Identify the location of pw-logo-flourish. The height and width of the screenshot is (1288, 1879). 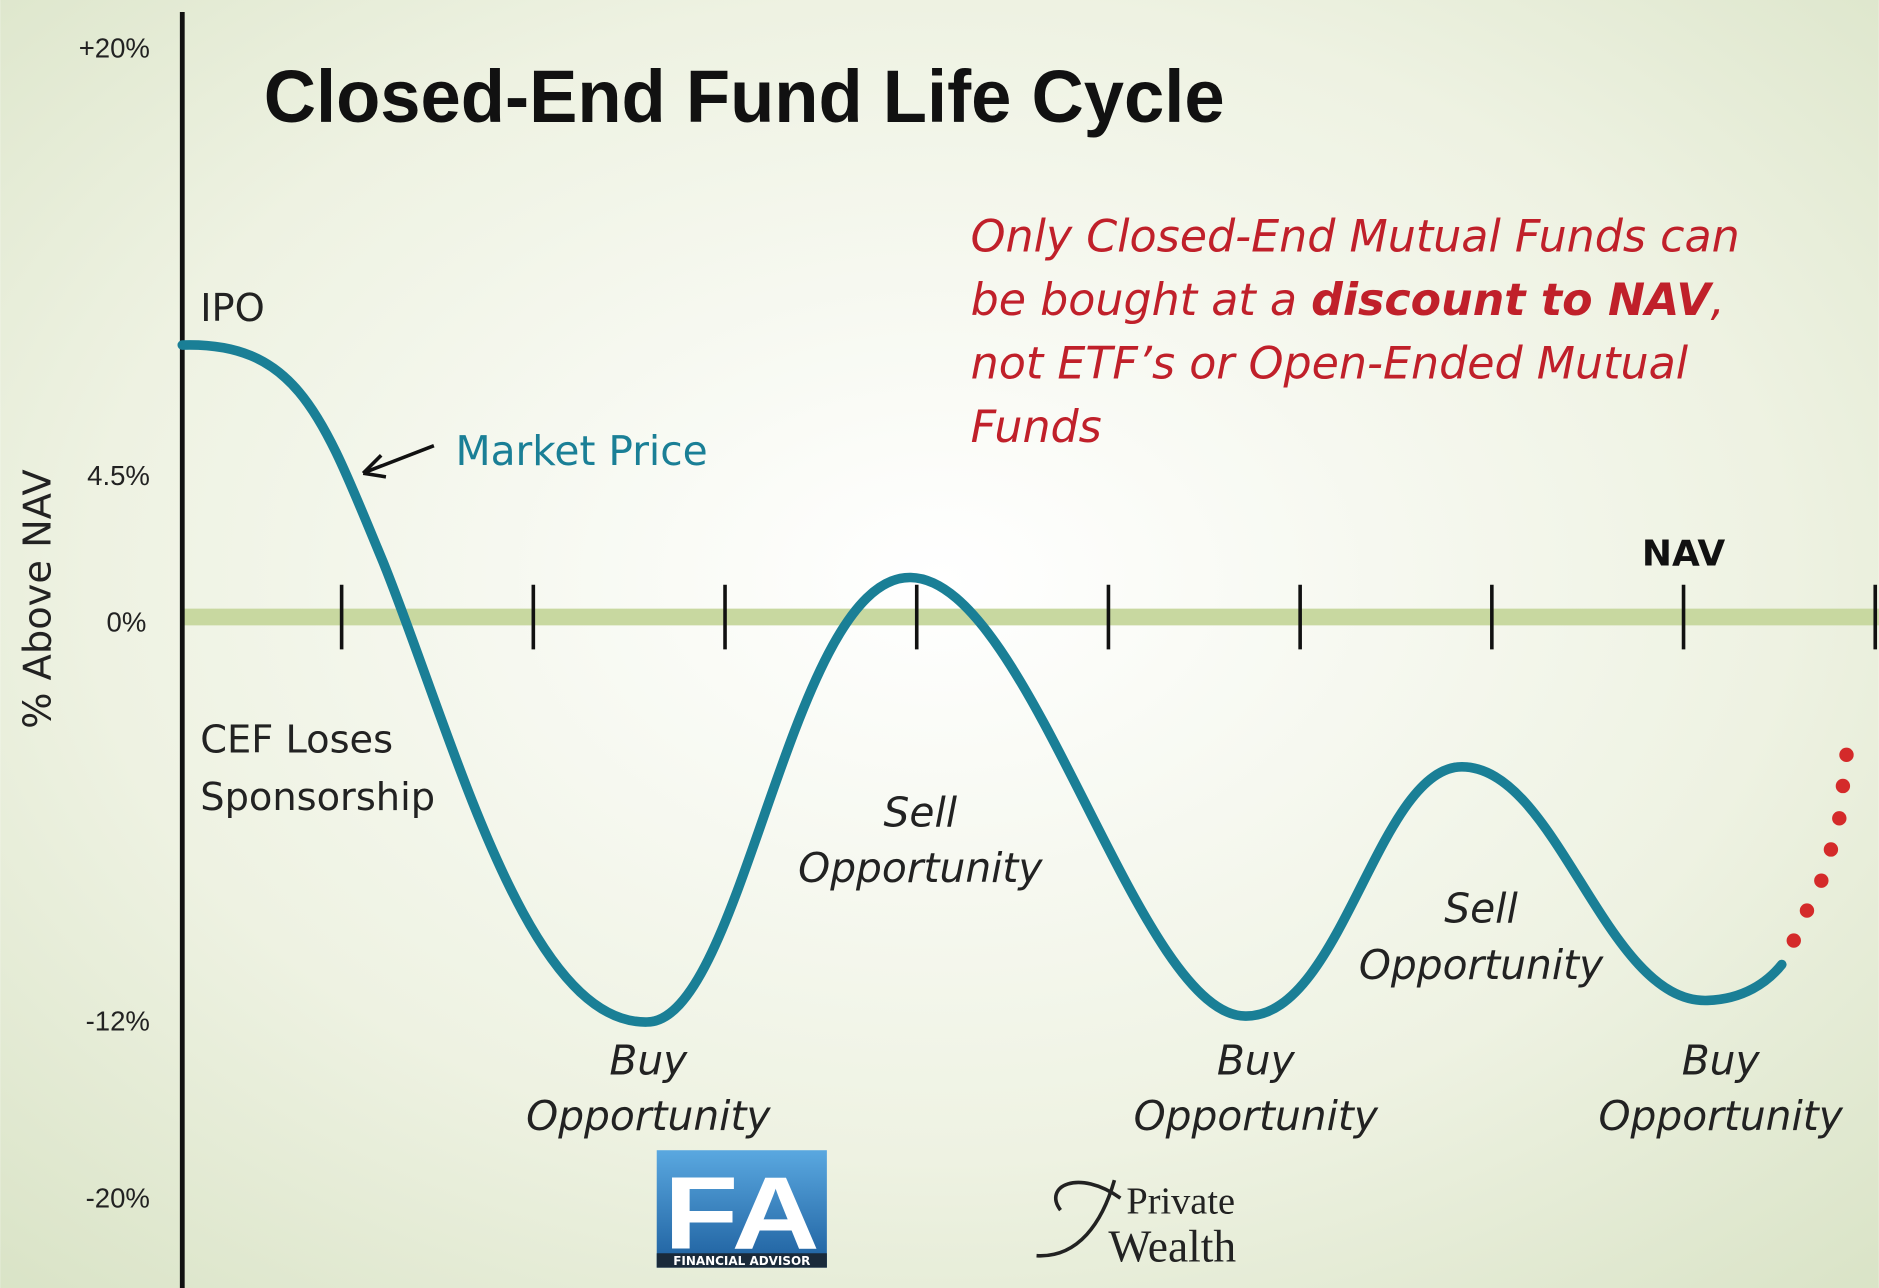
(1079, 1218).